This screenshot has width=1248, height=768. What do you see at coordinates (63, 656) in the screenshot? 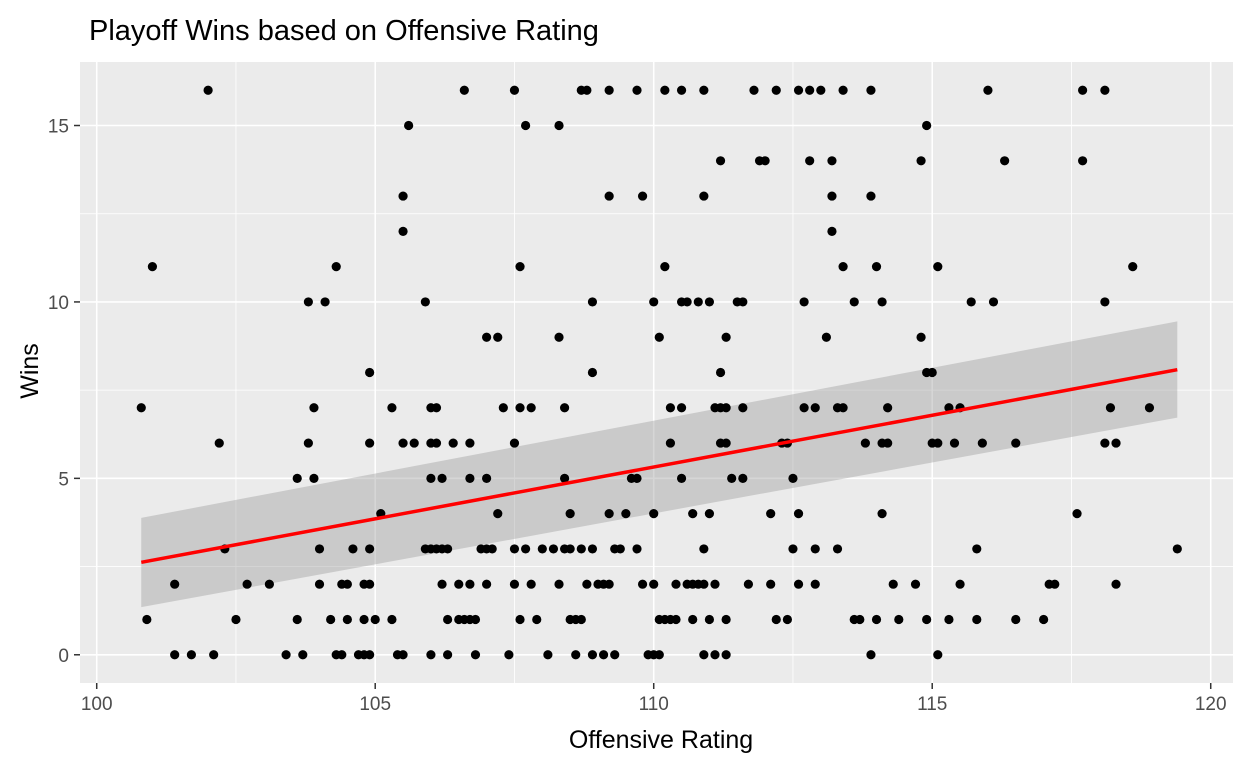
I see `y-tick-label: 0` at bounding box center [63, 656].